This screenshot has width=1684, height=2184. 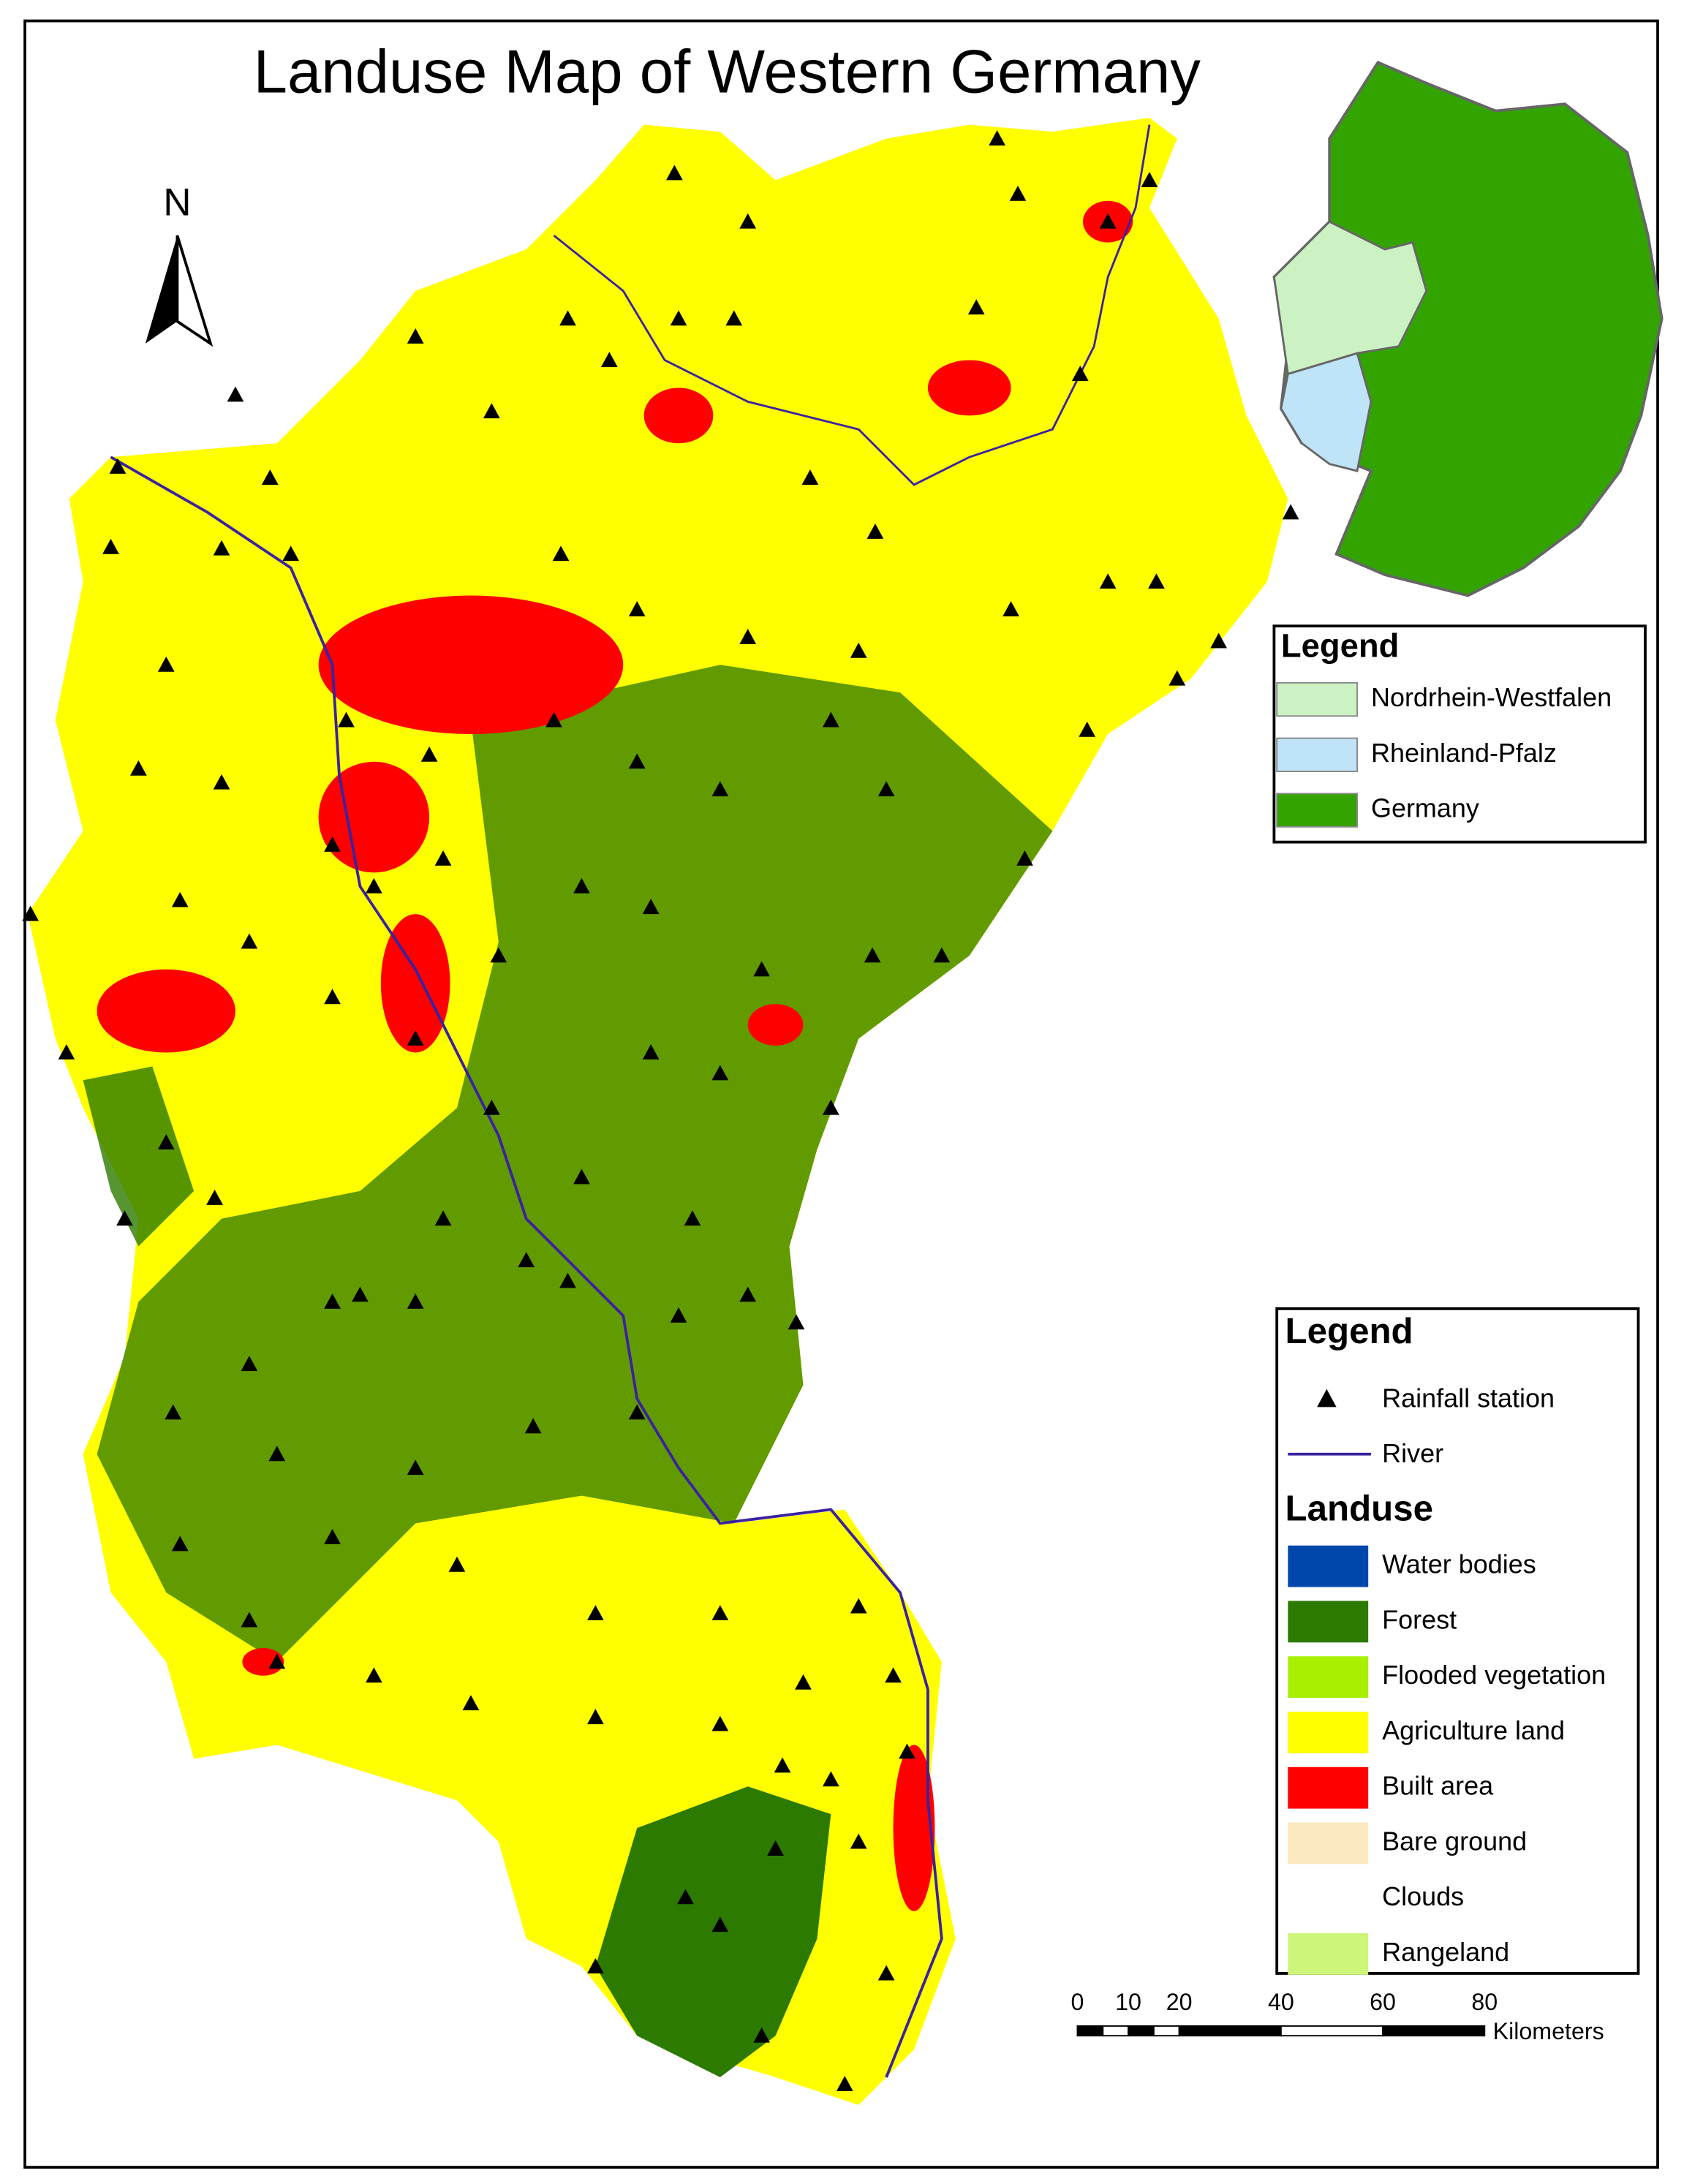 What do you see at coordinates (1454, 1841) in the screenshot?
I see `legend-label: Bare ground` at bounding box center [1454, 1841].